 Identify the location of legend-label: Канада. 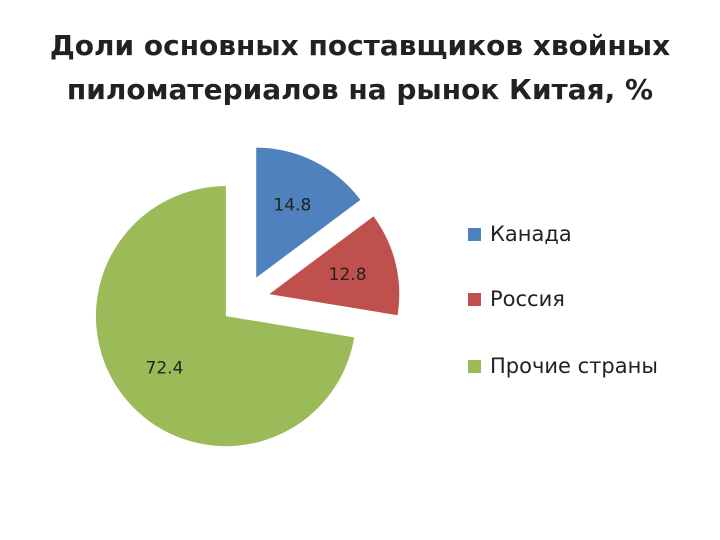
(531, 234).